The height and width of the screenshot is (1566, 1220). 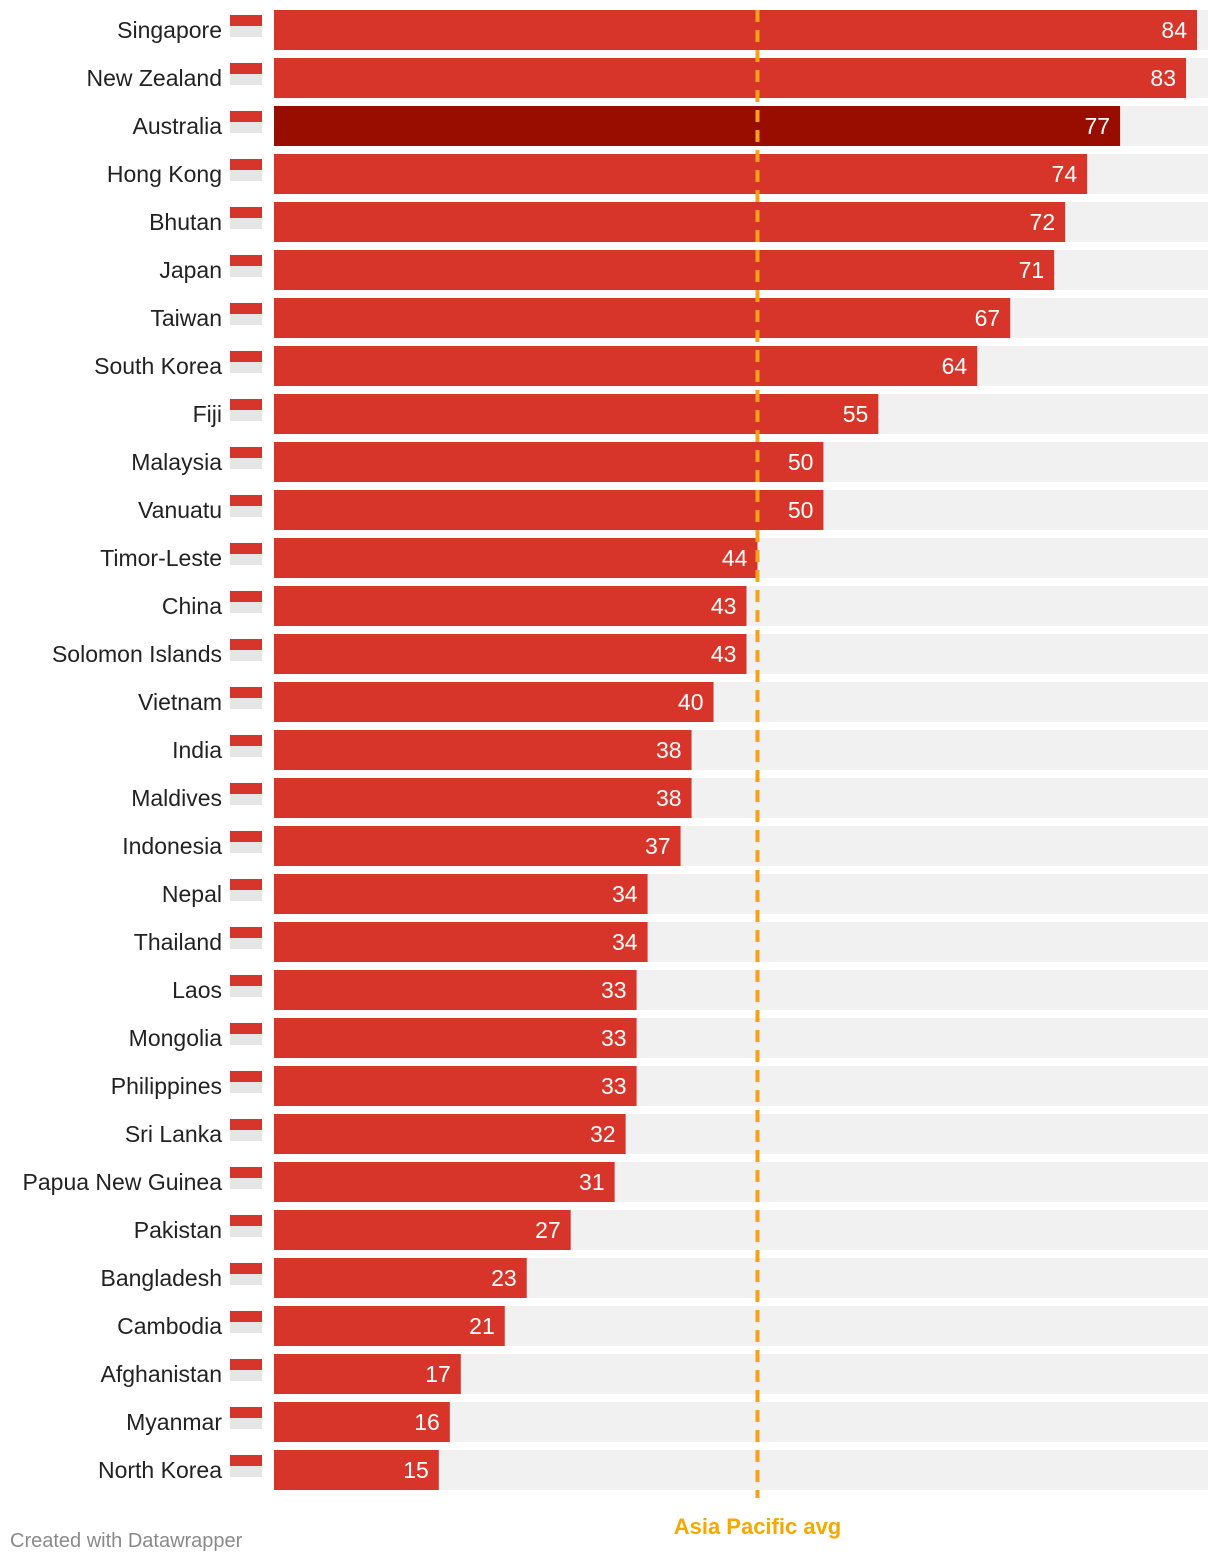 I want to click on data-label: 84, so click(x=1174, y=30).